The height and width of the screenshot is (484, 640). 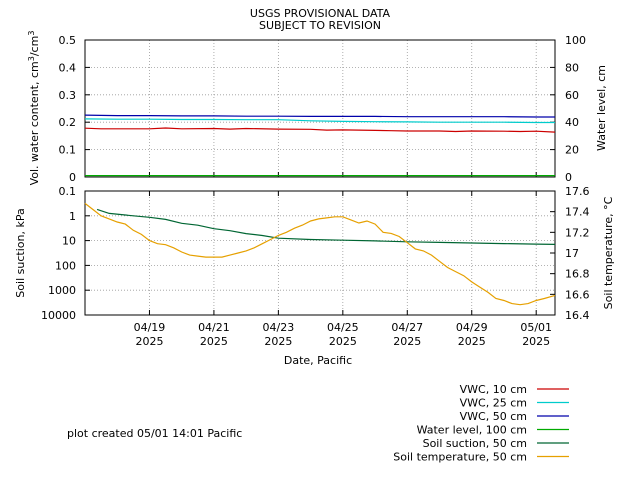 What do you see at coordinates (318, 360) in the screenshot?
I see `x-axis-label: Date, Pacific` at bounding box center [318, 360].